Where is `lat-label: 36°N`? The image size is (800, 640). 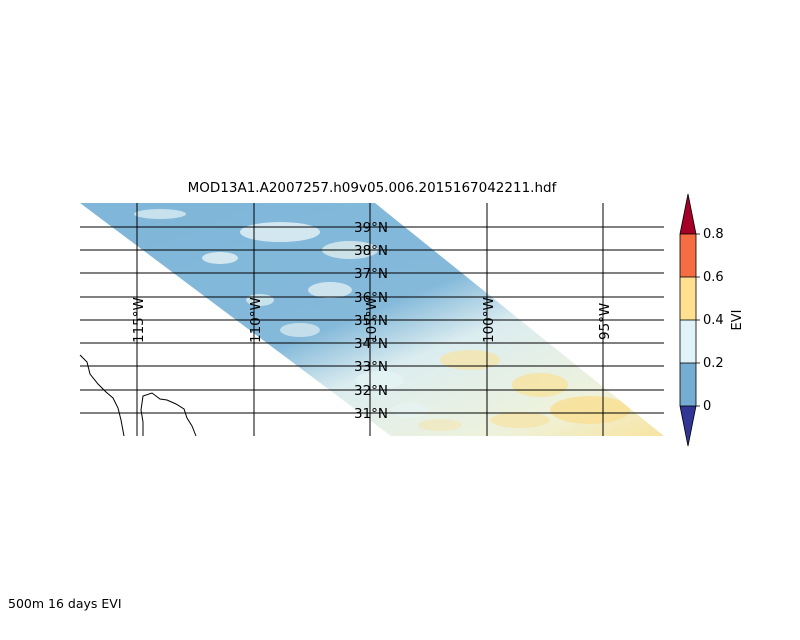
lat-label: 36°N is located at coordinates (371, 298).